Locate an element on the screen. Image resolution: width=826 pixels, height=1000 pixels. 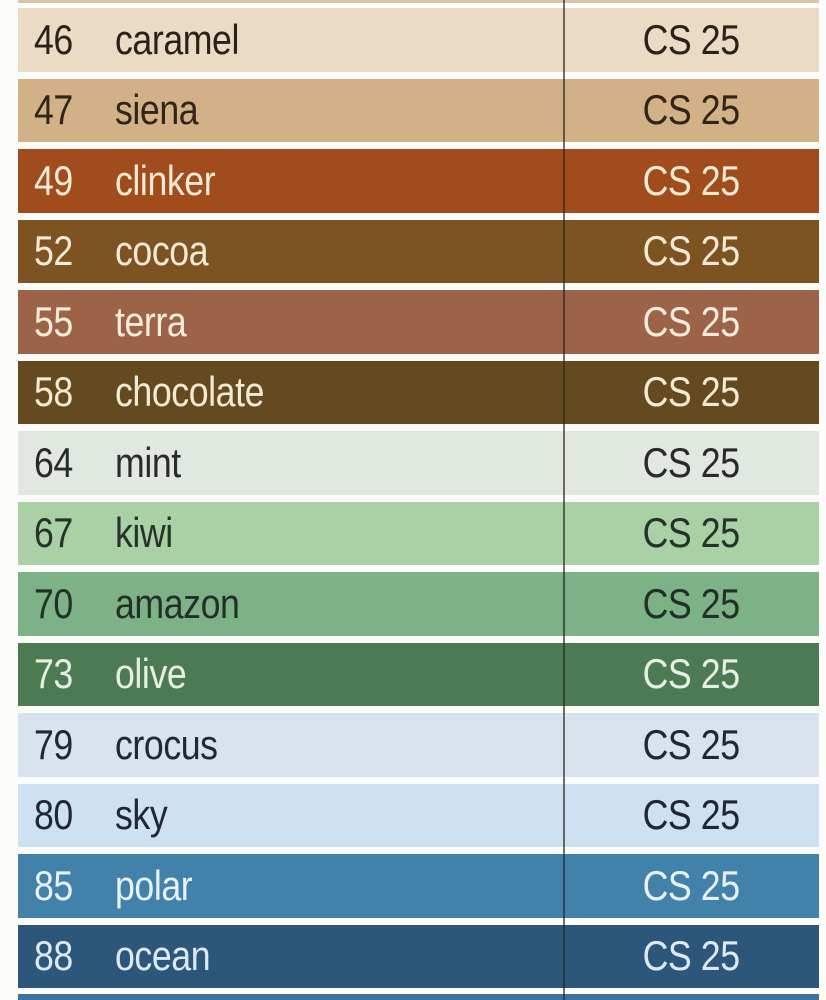
color-number: 46 is located at coordinates (53, 39).